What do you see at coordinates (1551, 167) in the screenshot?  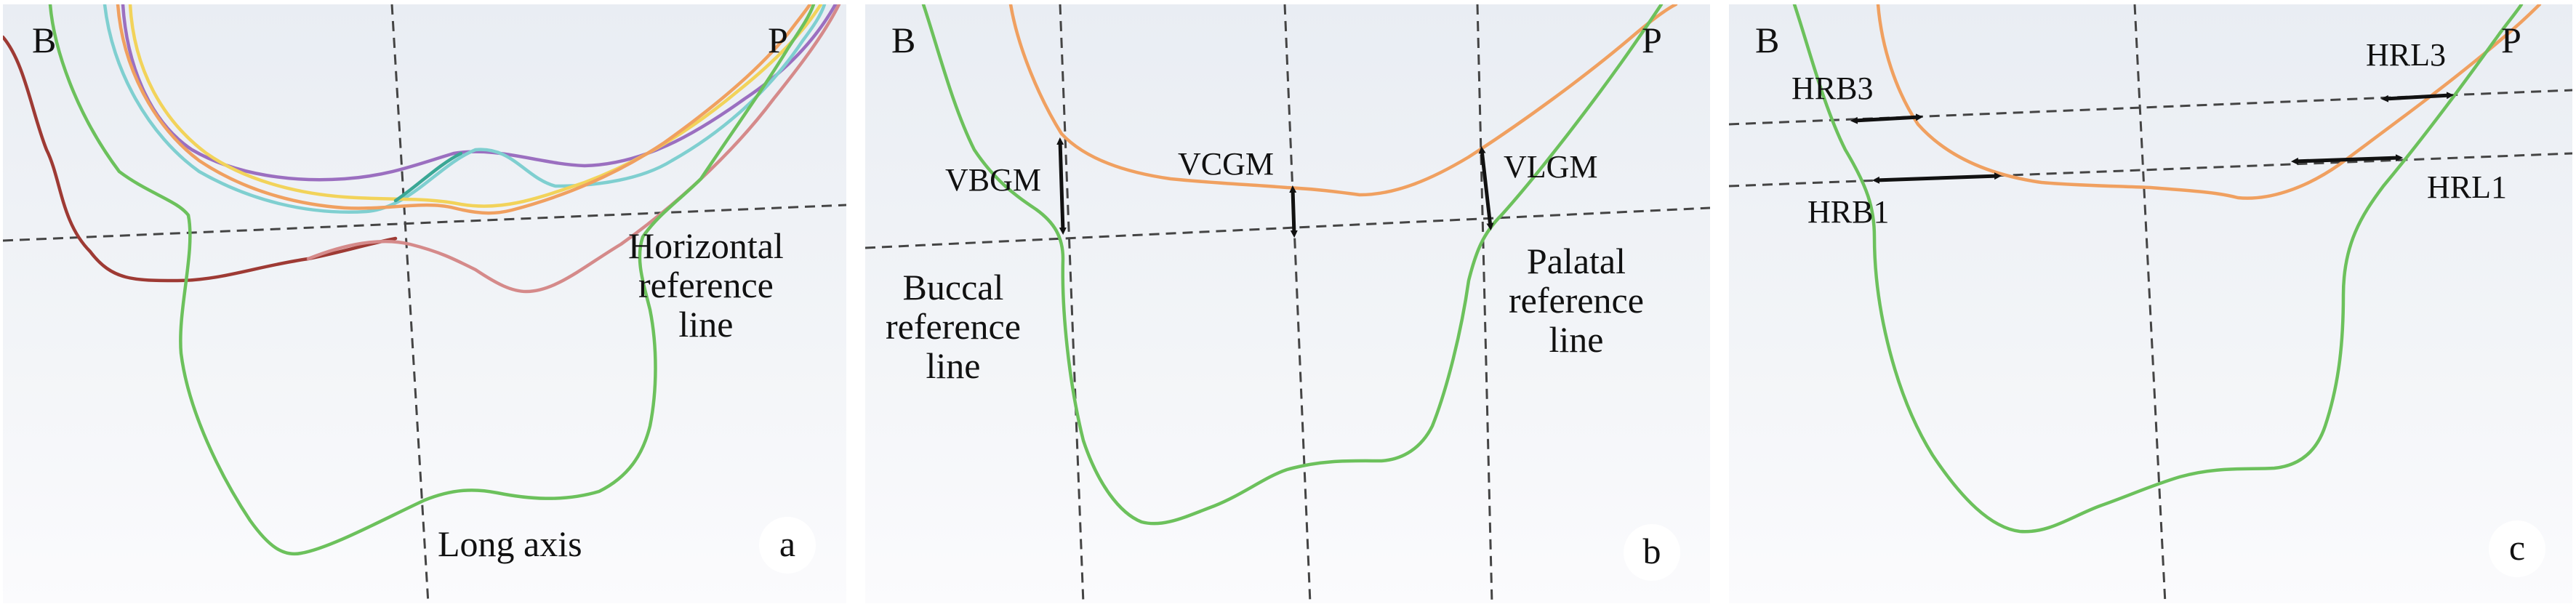 I see `vlgm-label: VLGM` at bounding box center [1551, 167].